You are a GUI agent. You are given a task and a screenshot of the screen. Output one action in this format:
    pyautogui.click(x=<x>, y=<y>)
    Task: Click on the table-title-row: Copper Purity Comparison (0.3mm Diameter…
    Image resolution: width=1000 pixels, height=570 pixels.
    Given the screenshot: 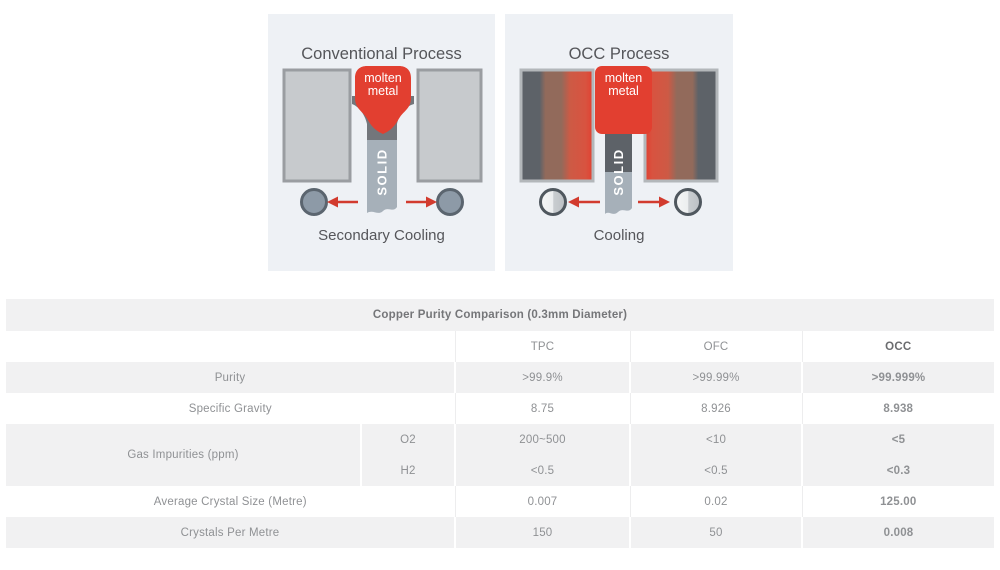 What is the action you would take?
    pyautogui.click(x=500, y=315)
    